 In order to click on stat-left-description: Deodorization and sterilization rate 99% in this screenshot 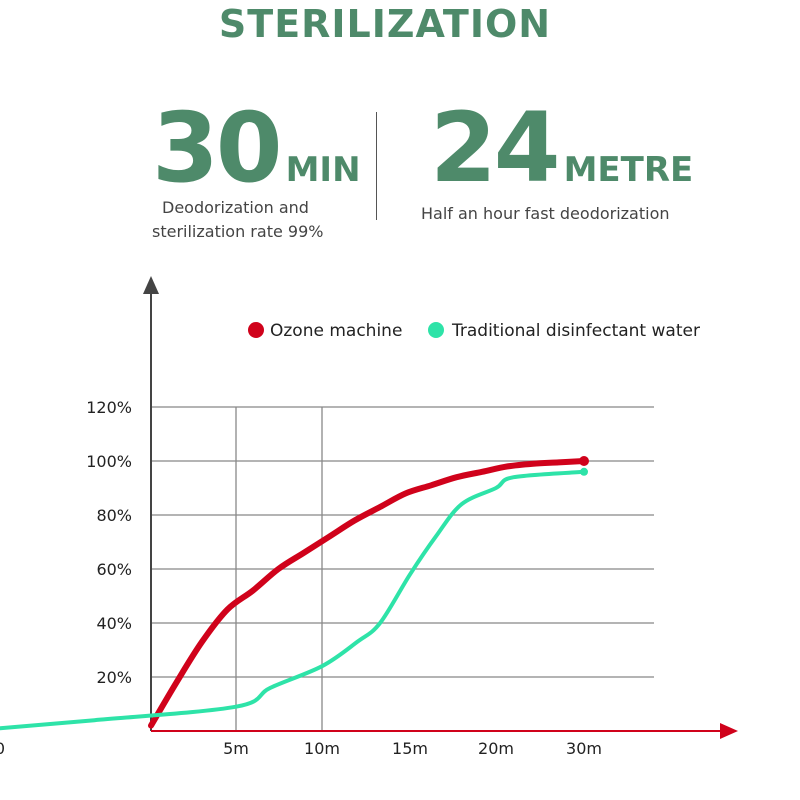, I will do `click(237, 220)`.